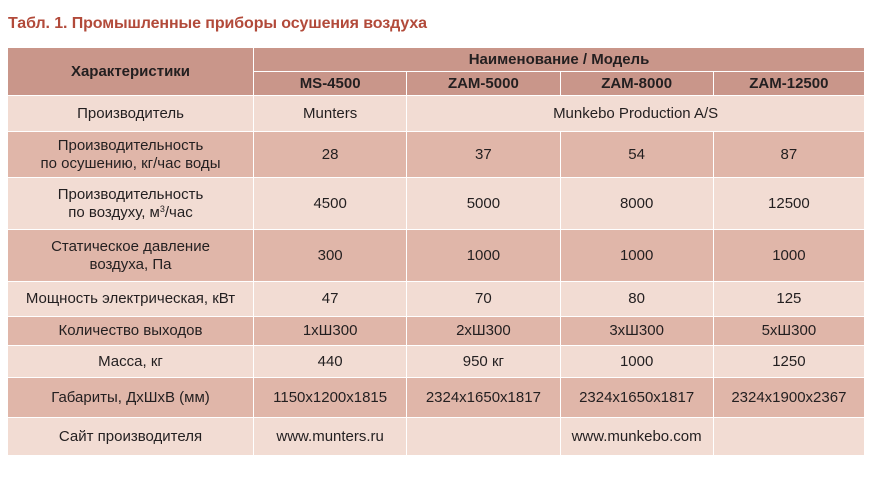 Image resolution: width=872 pixels, height=491 pixels. Describe the element at coordinates (130, 71) in the screenshot. I see `characteristics-header: Характеристики` at that location.